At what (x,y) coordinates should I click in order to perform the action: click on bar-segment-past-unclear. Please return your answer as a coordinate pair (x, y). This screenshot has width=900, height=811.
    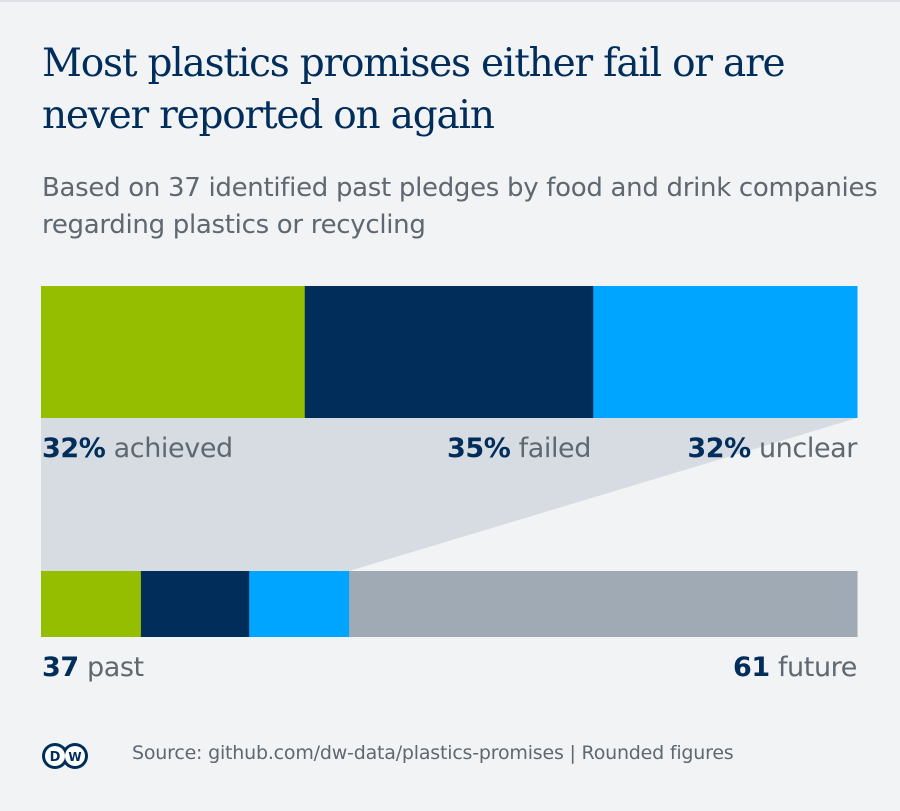
    Looking at the image, I should click on (299, 604).